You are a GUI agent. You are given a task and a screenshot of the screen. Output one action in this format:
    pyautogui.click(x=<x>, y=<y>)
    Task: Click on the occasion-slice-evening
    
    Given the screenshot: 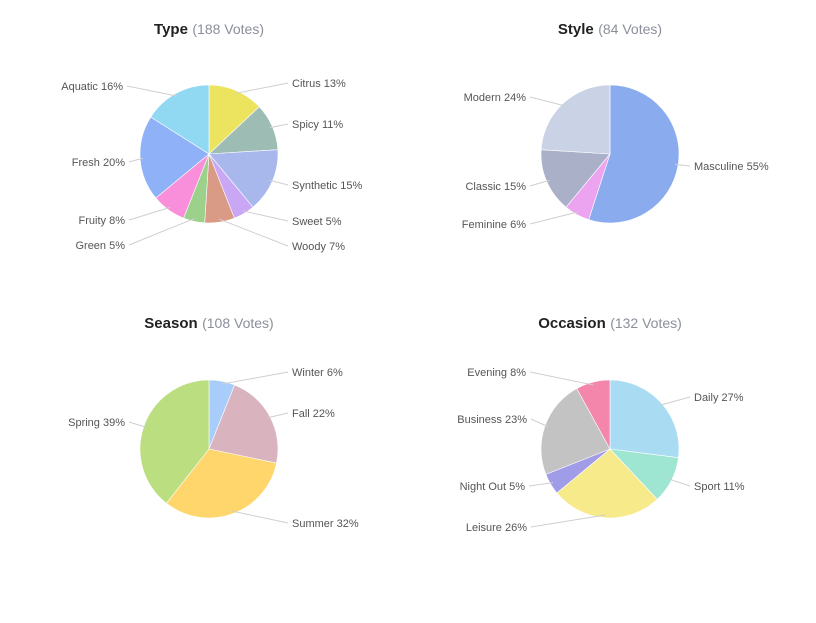 What is the action you would take?
    pyautogui.click(x=593, y=414)
    